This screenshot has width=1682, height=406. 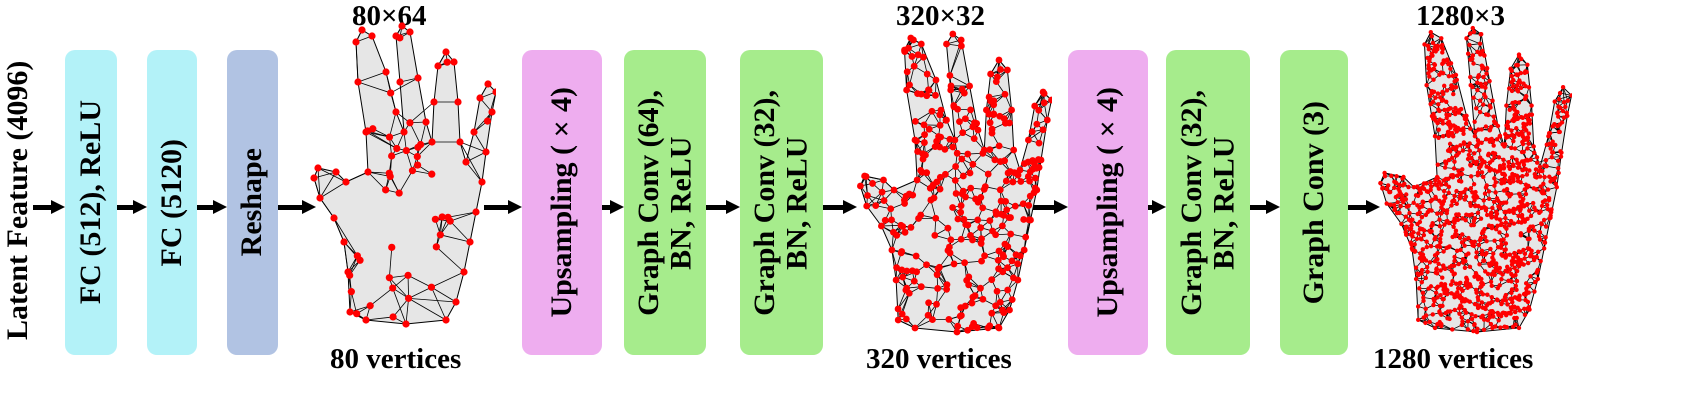 What do you see at coordinates (1313, 202) in the screenshot?
I see `block-label: Graph Conv (3)` at bounding box center [1313, 202].